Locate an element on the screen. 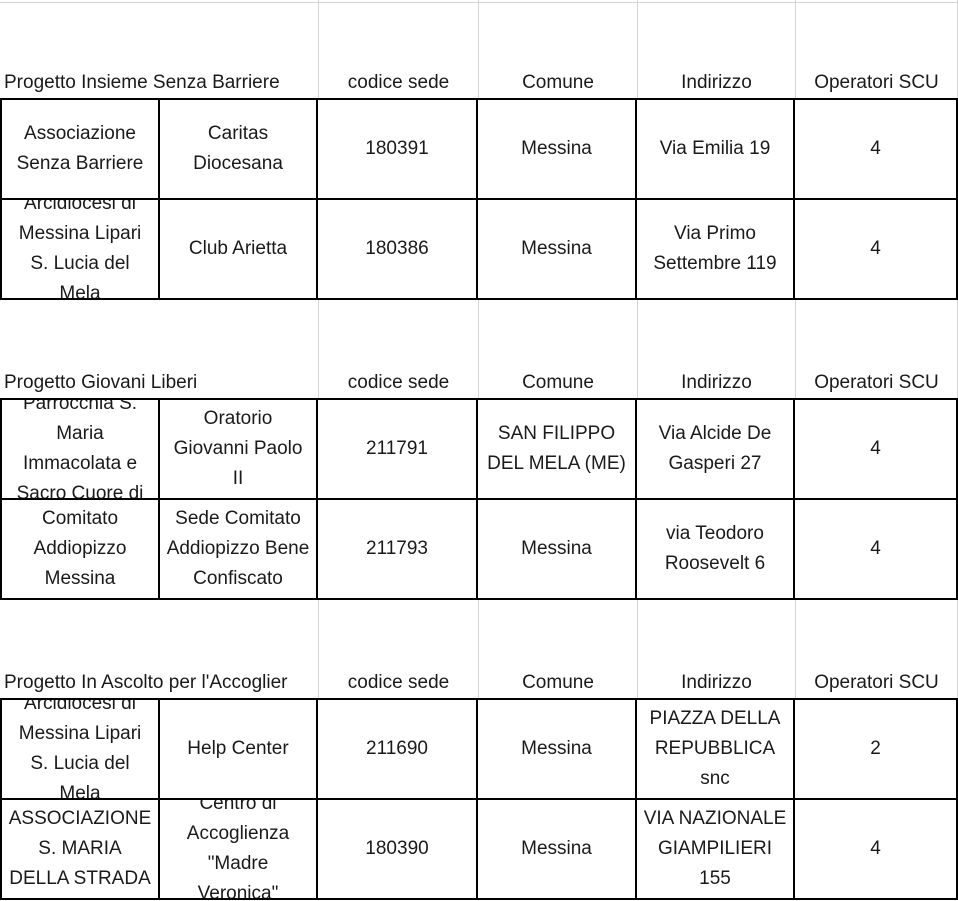 Image resolution: width=958 pixels, height=901 pixels. cell-ente: Comitato Addiopizzo Messina is located at coordinates (81, 549).